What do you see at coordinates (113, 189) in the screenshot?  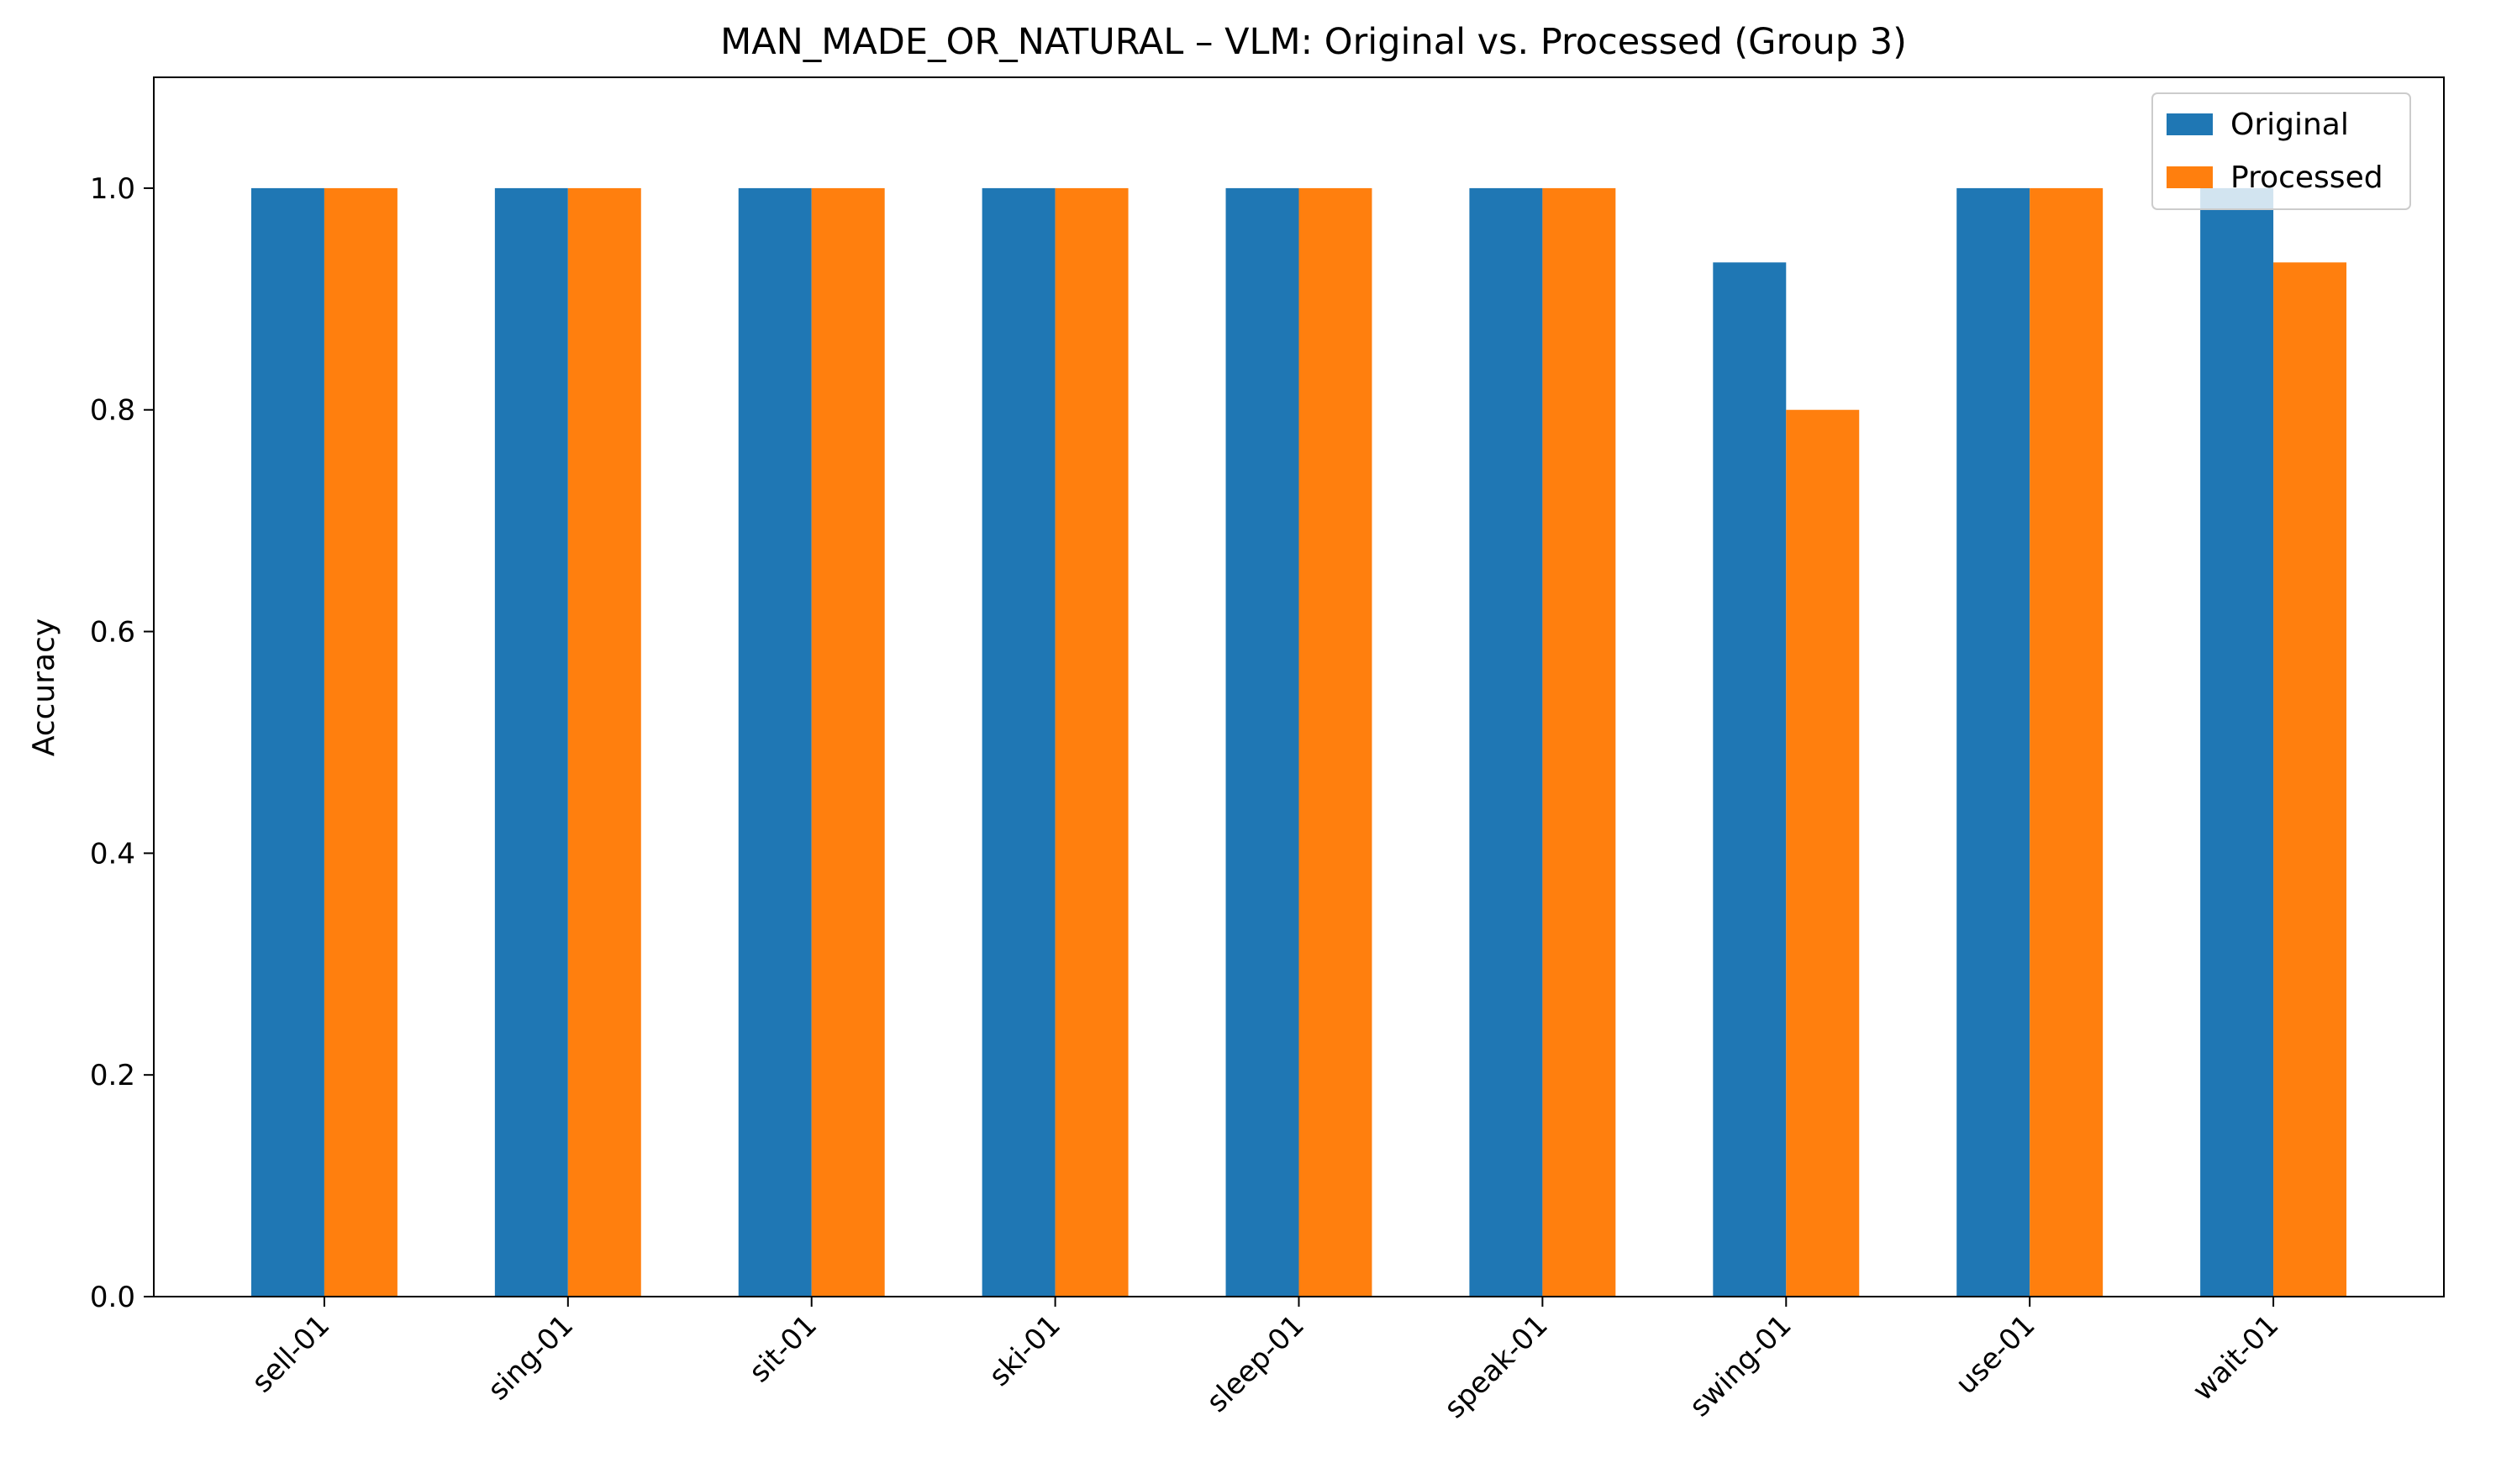 I see `y-tick-label: 1.0` at bounding box center [113, 189].